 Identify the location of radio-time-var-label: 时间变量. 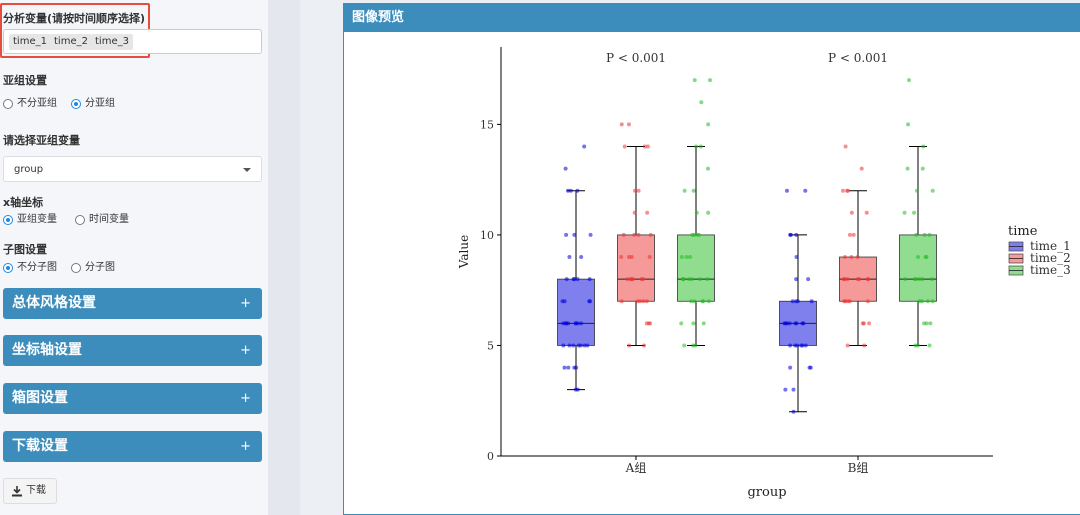
(109, 219).